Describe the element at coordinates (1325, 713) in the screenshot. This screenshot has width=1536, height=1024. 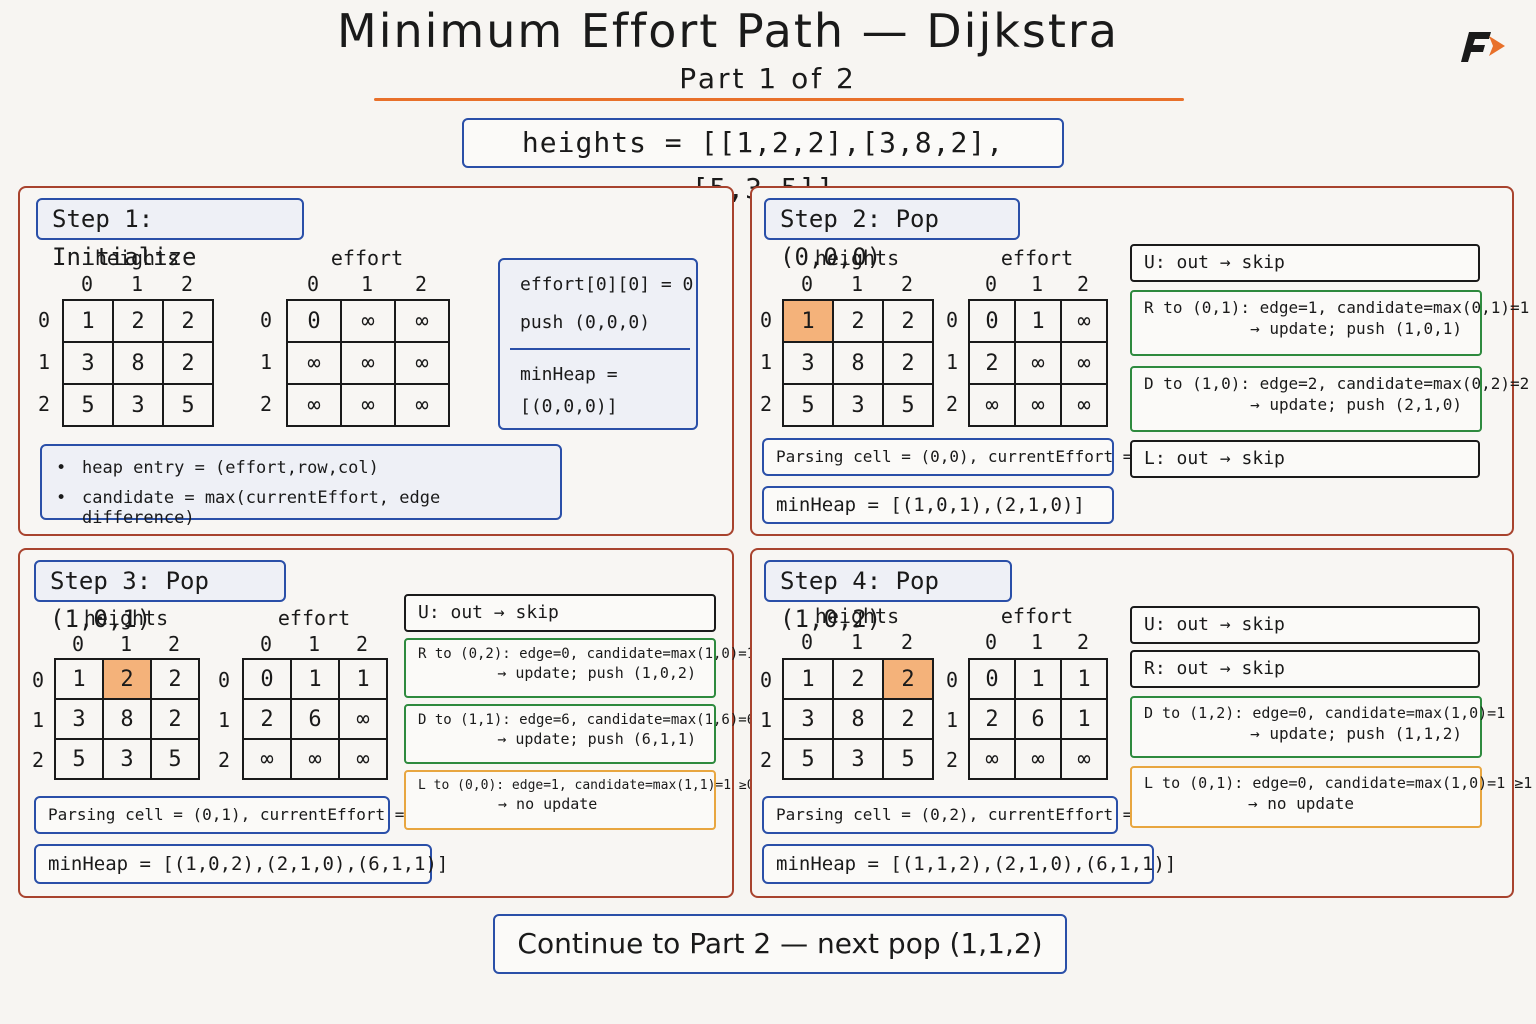
I see `neighbor-check: D to (1,2): edge=0, candidate=max(1,0)=1` at that location.